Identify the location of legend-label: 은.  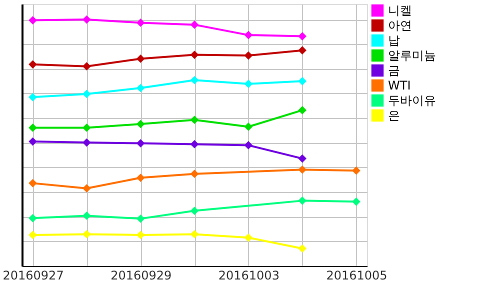
(394, 115).